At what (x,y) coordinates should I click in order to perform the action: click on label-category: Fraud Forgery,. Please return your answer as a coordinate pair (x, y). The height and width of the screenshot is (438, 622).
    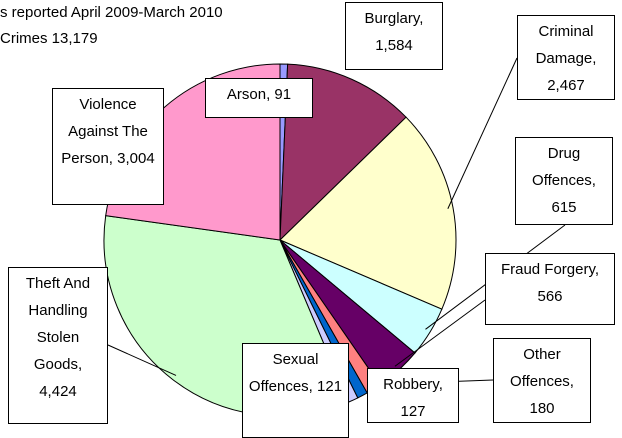
    Looking at the image, I should click on (550, 269).